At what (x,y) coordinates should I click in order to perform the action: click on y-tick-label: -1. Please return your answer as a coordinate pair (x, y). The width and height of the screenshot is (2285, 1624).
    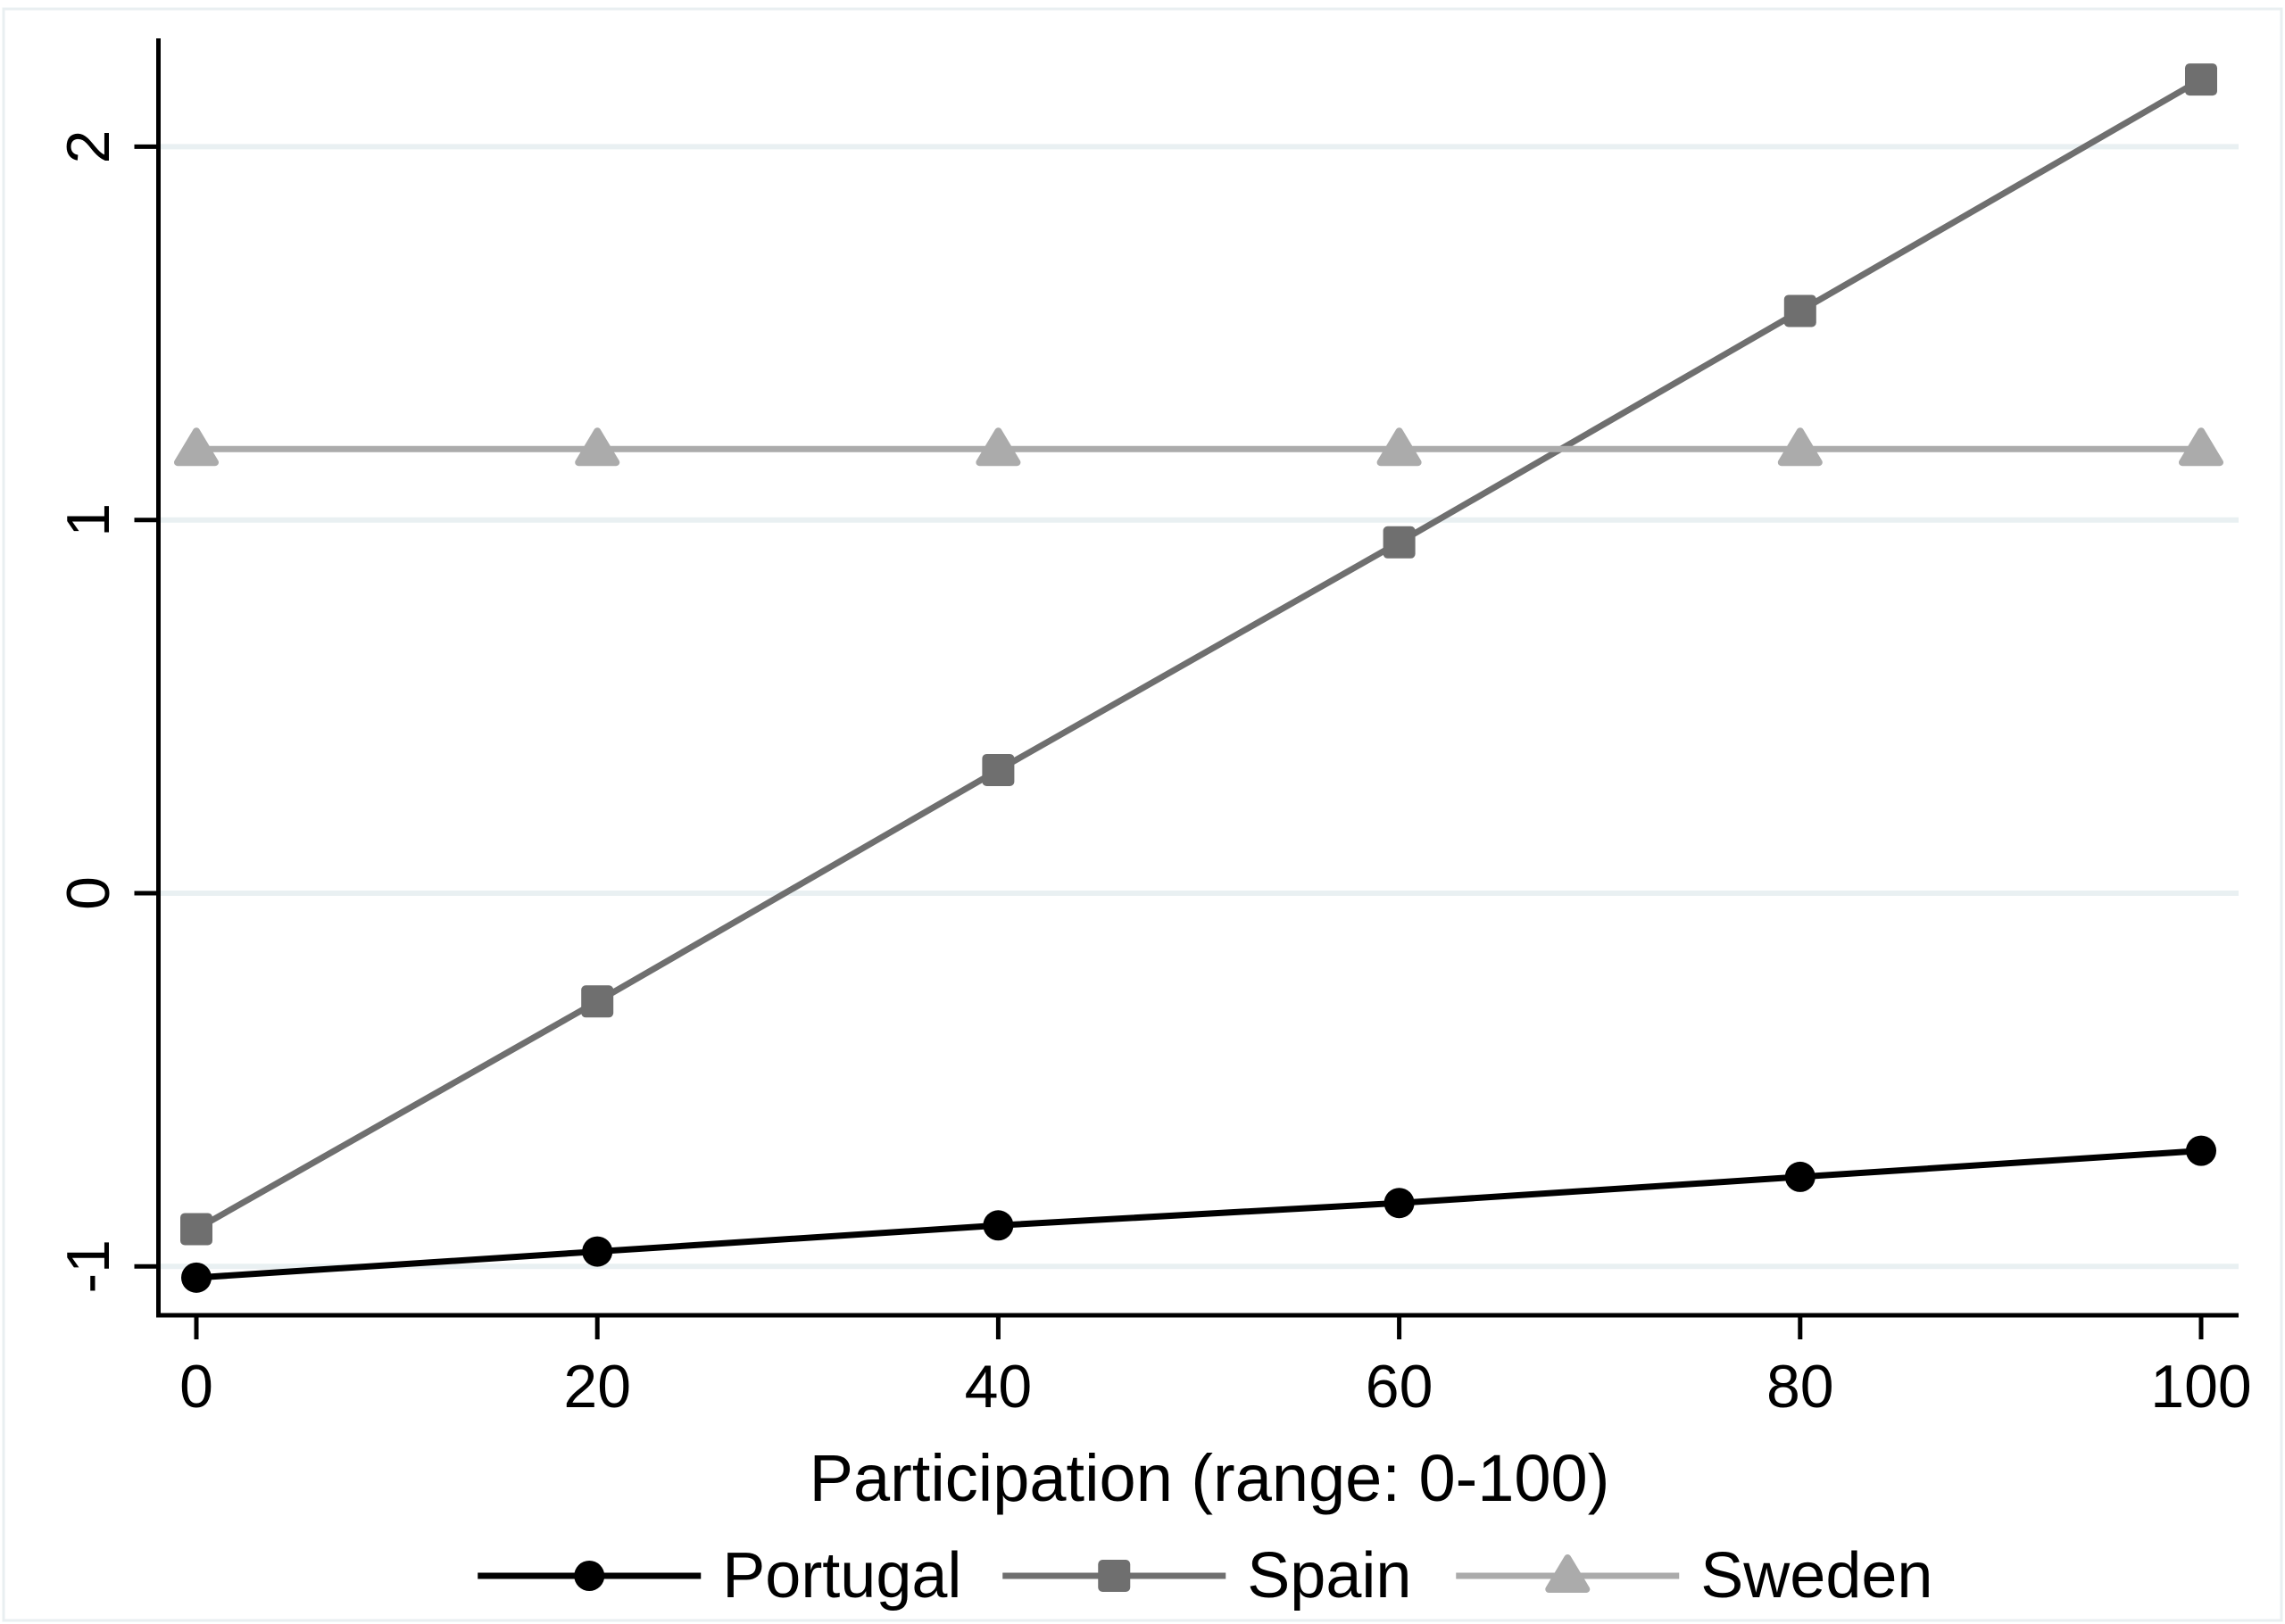
    Looking at the image, I should click on (88, 1266).